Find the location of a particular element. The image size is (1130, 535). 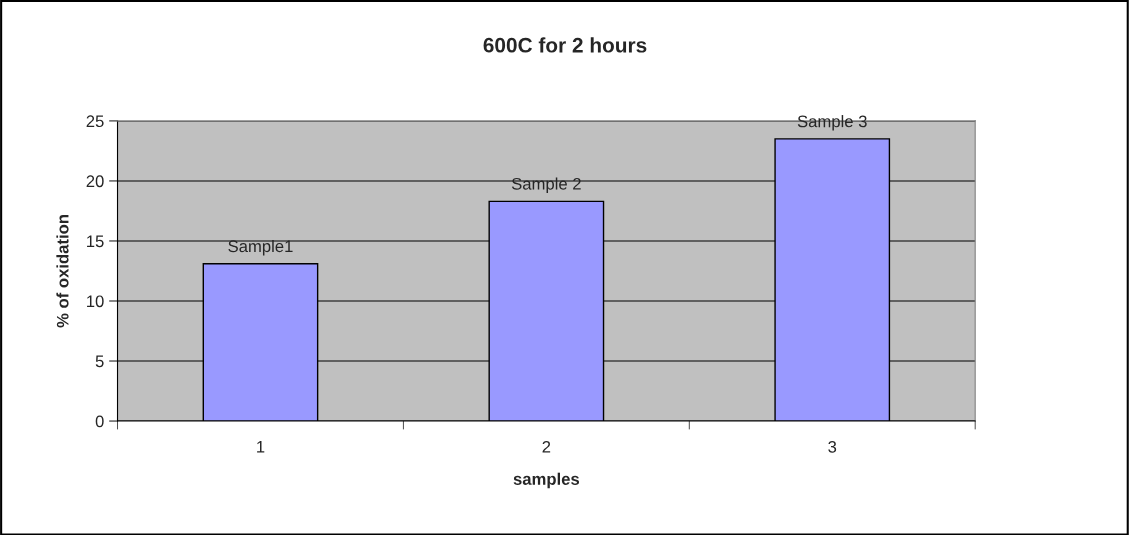

y-tick-label: 20 is located at coordinates (95, 181).